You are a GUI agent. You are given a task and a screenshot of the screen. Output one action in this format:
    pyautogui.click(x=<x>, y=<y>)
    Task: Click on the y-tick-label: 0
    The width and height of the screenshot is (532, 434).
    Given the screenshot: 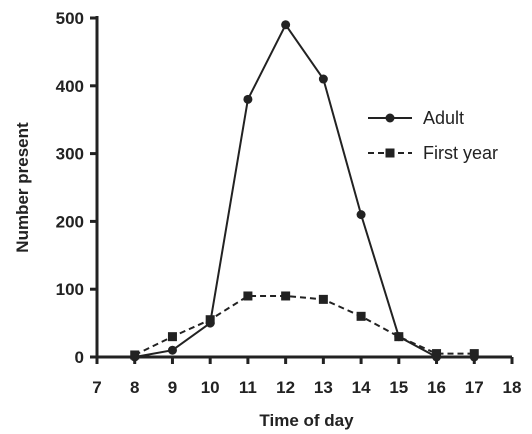 What is the action you would take?
    pyautogui.click(x=79, y=357)
    